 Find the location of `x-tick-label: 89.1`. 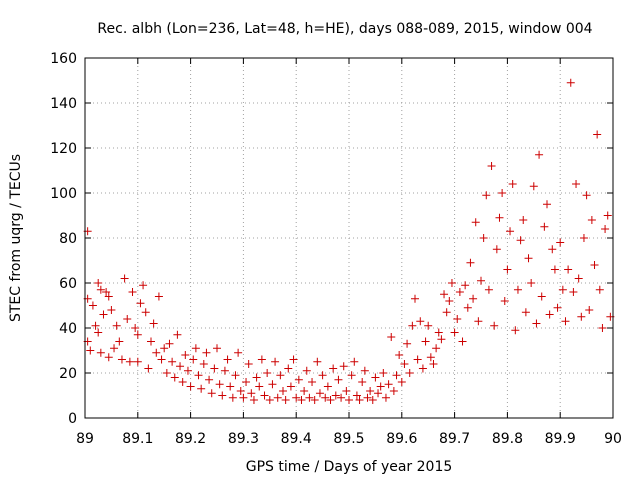

x-tick-label: 89.1 is located at coordinates (137, 439).